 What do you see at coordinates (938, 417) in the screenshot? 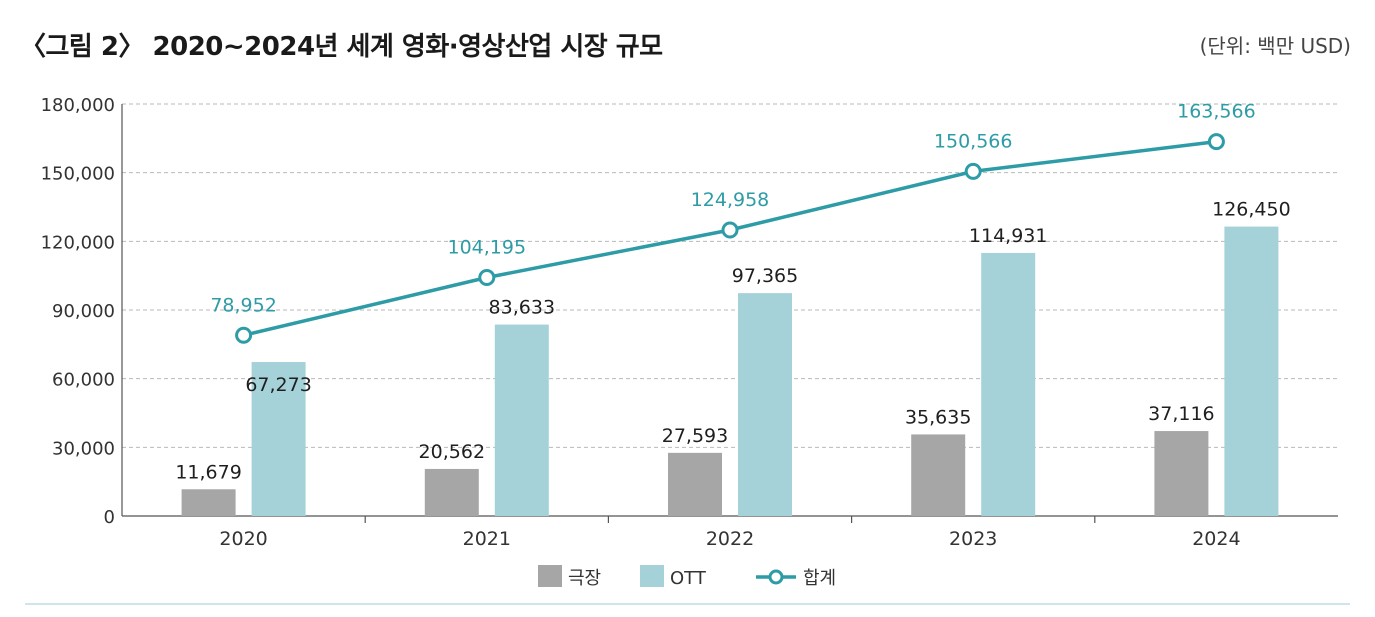
I see `data-label-theater: 35,635` at bounding box center [938, 417].